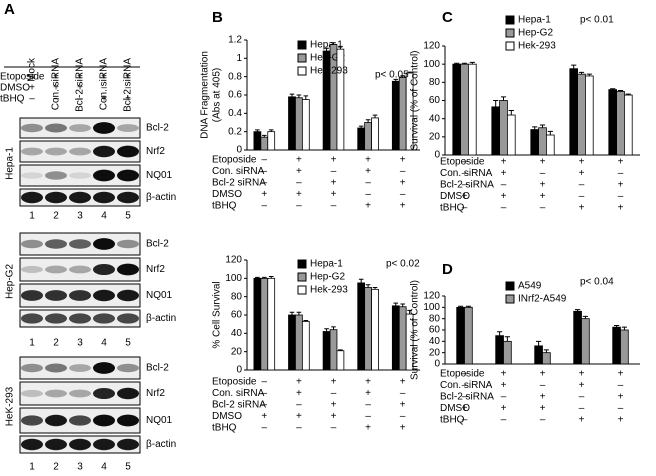 The height and width of the screenshot is (476, 656). What do you see at coordinates (159, 175) in the screenshot?
I see `protein-label: NQ01` at bounding box center [159, 175].